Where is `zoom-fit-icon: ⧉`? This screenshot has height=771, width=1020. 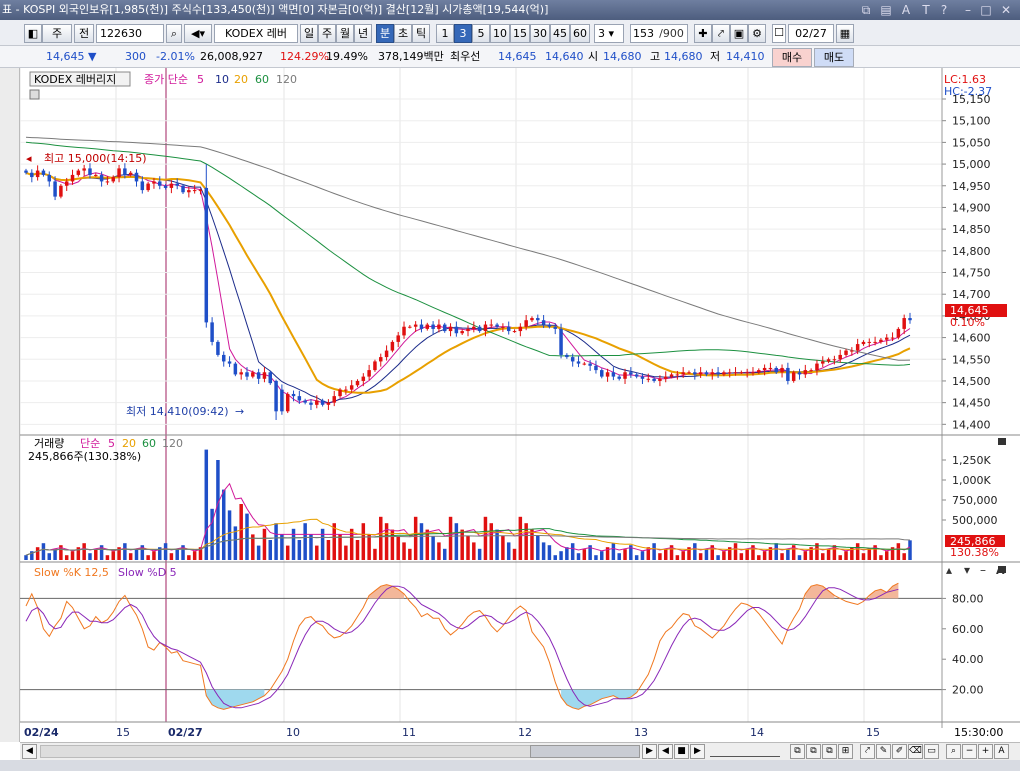
zoom-fit-icon: ⧉ is located at coordinates (797, 751).